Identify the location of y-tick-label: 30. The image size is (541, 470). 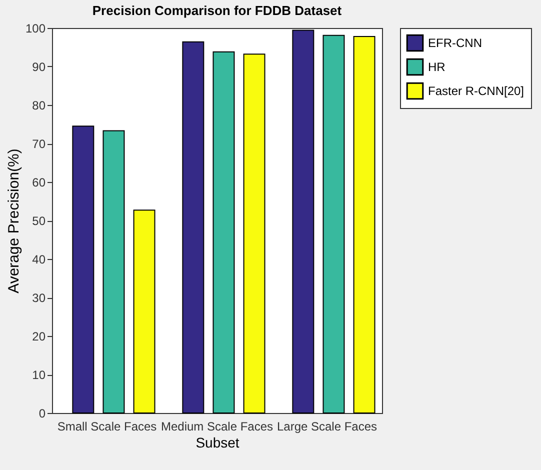
(39, 298).